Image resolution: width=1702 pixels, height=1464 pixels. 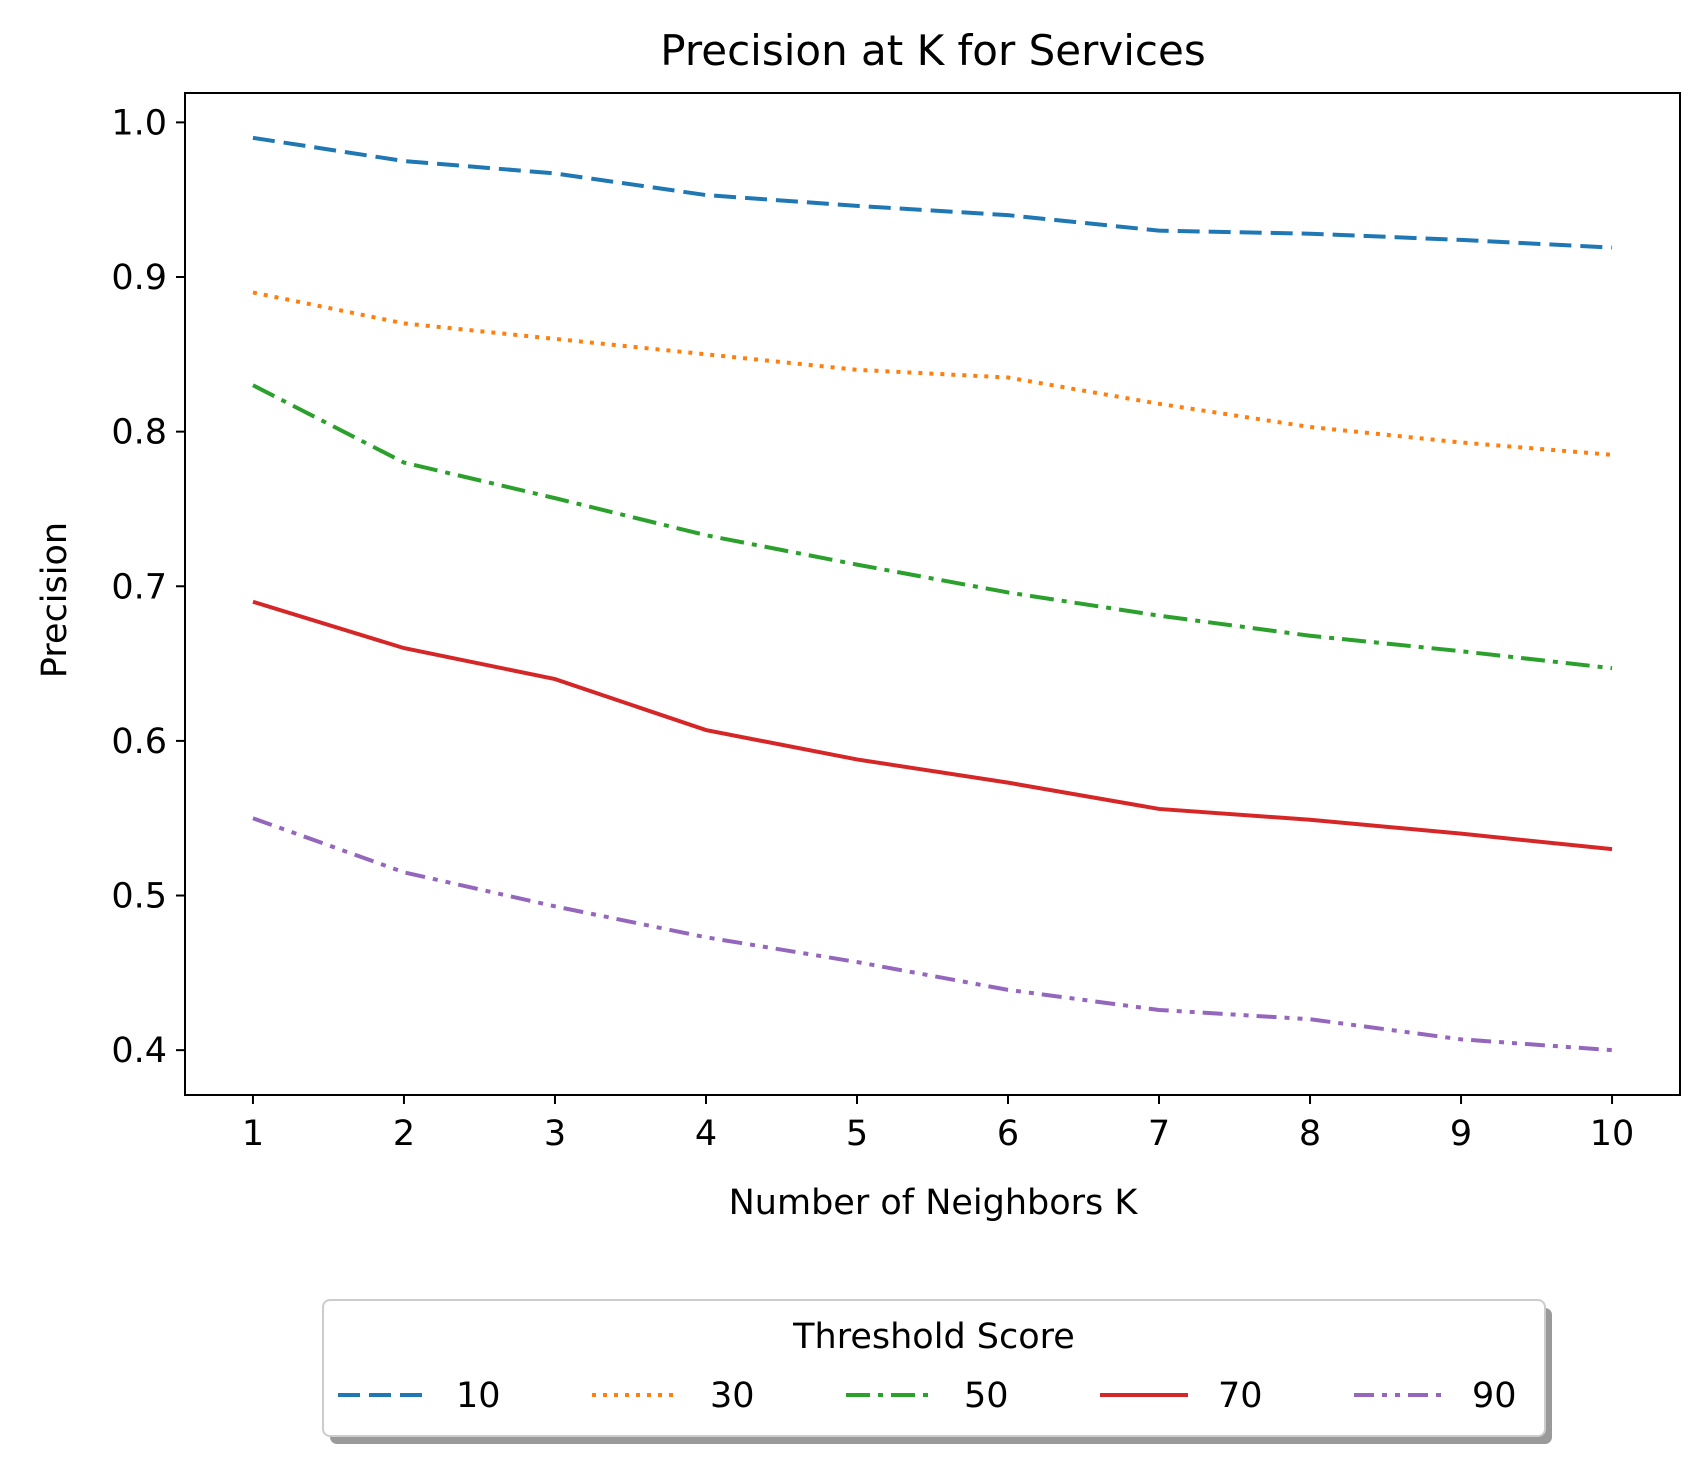 I want to click on legend-title: Threshold Score, so click(x=933, y=1337).